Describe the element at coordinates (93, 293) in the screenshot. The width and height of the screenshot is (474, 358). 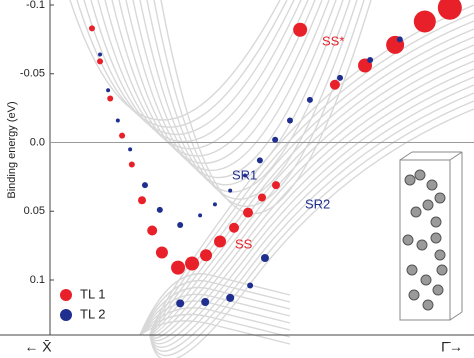
I see `legend-label: TL 1` at that location.